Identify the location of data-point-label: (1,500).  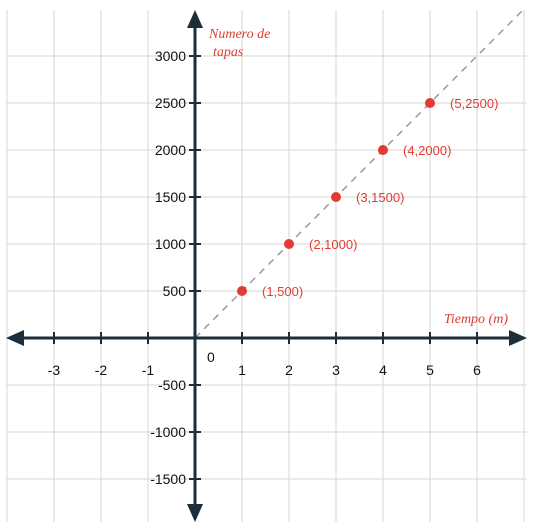
(282, 291).